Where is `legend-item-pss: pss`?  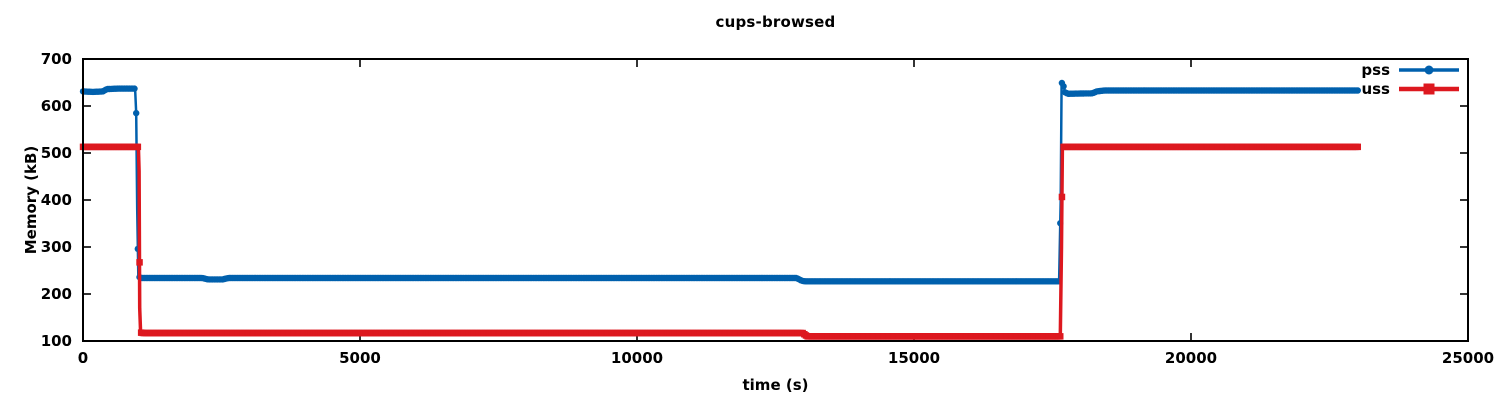
legend-item-pss: pss is located at coordinates (1410, 70).